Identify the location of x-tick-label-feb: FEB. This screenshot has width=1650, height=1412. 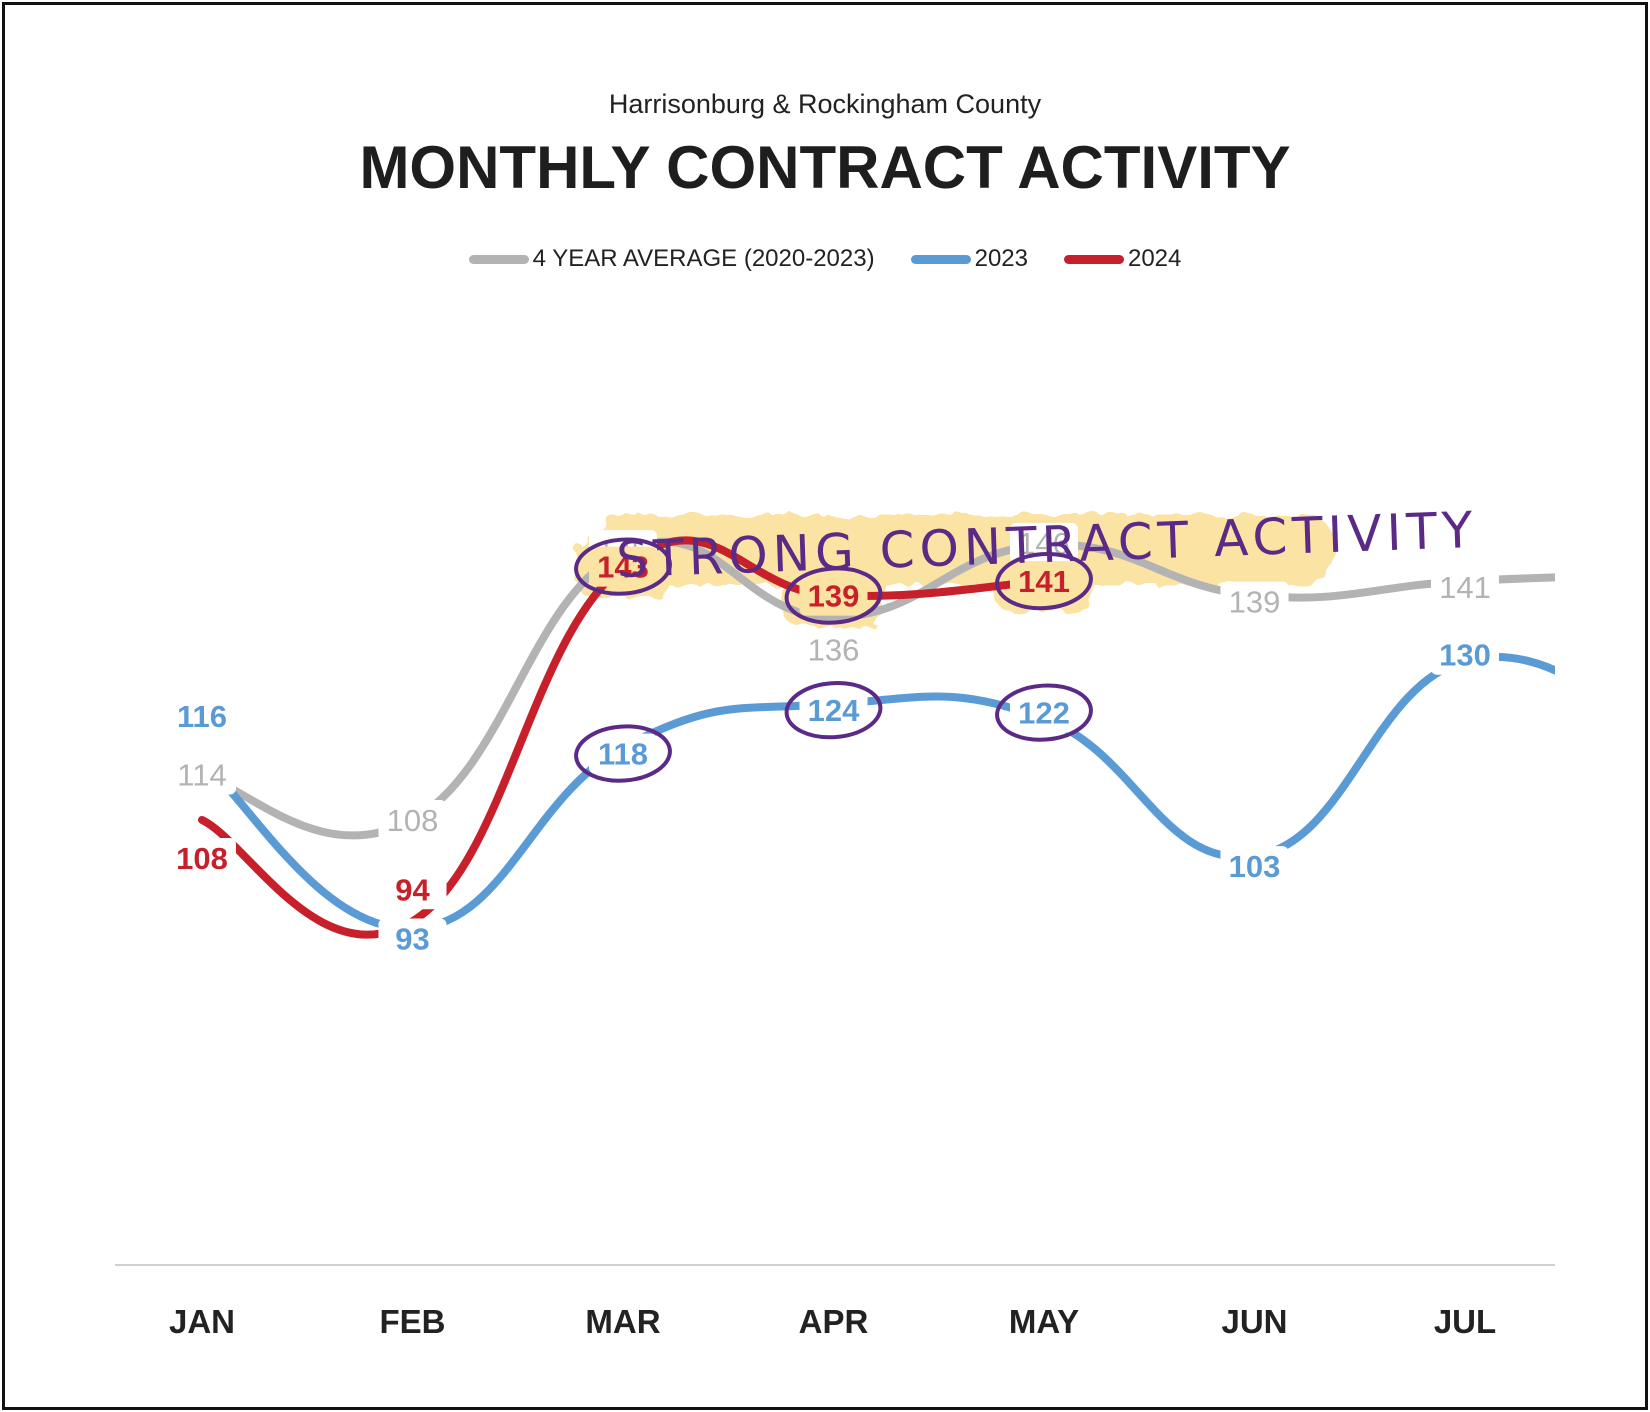
(413, 1321).